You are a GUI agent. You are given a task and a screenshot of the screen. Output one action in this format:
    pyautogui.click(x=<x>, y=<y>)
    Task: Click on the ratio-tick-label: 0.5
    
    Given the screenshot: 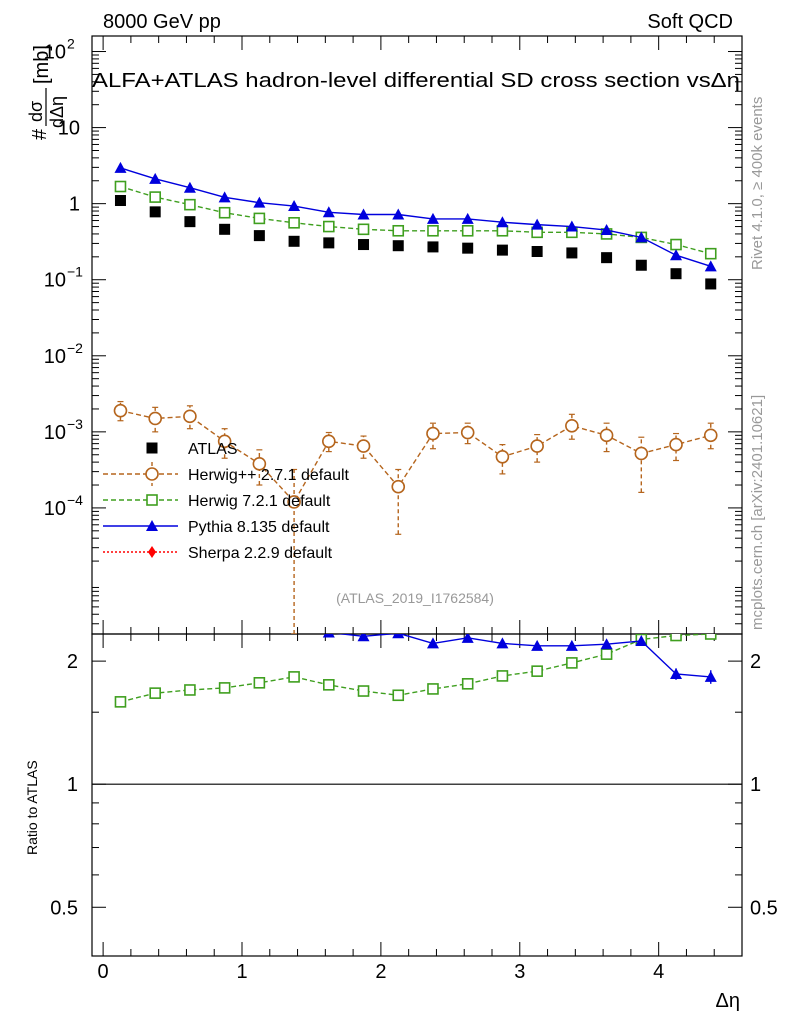 What is the action you would take?
    pyautogui.click(x=64, y=908)
    